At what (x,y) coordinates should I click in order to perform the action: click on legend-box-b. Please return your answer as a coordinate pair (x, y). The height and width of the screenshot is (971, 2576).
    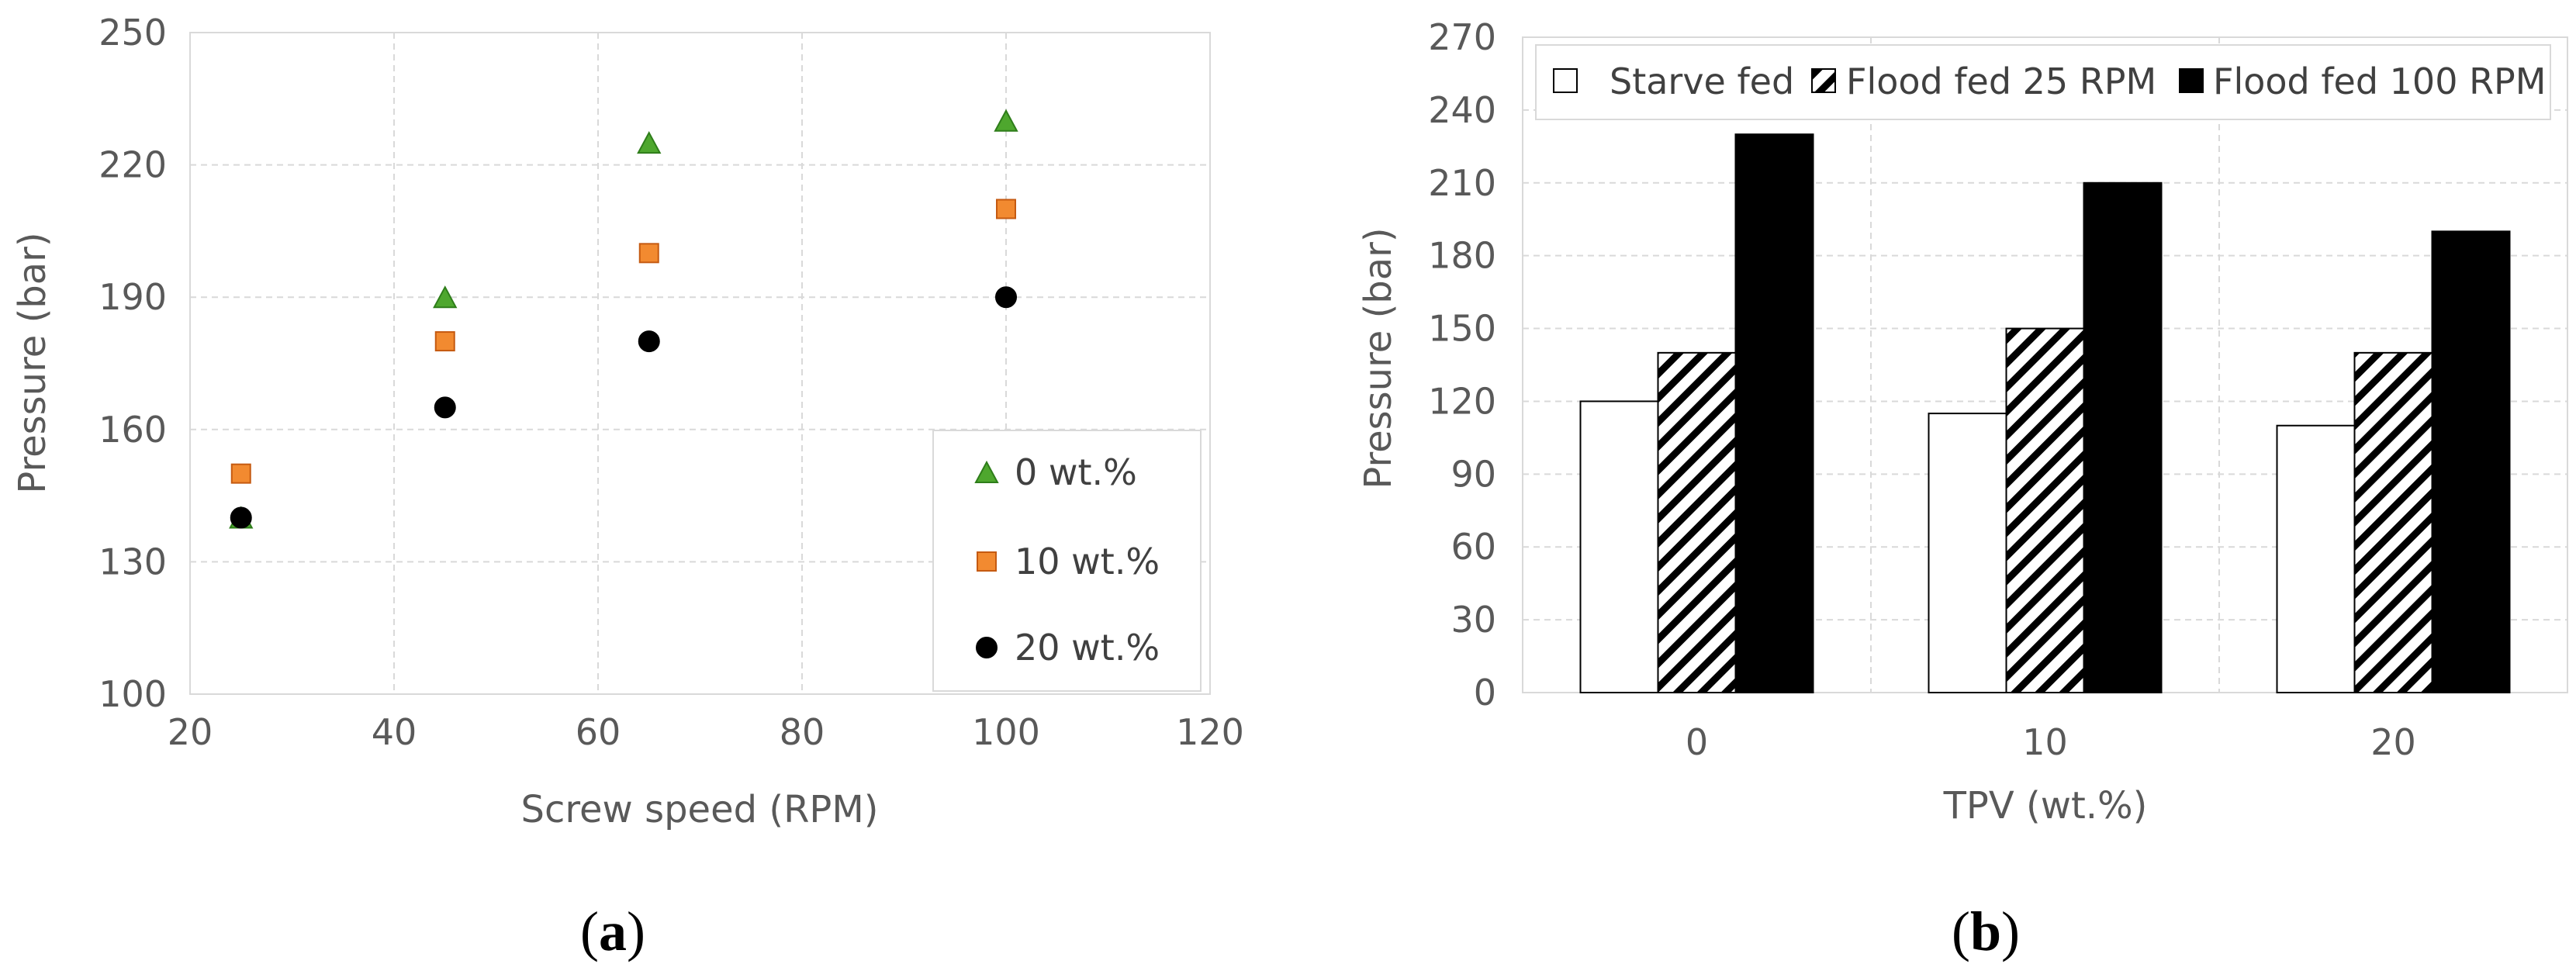
    Looking at the image, I should click on (2043, 82).